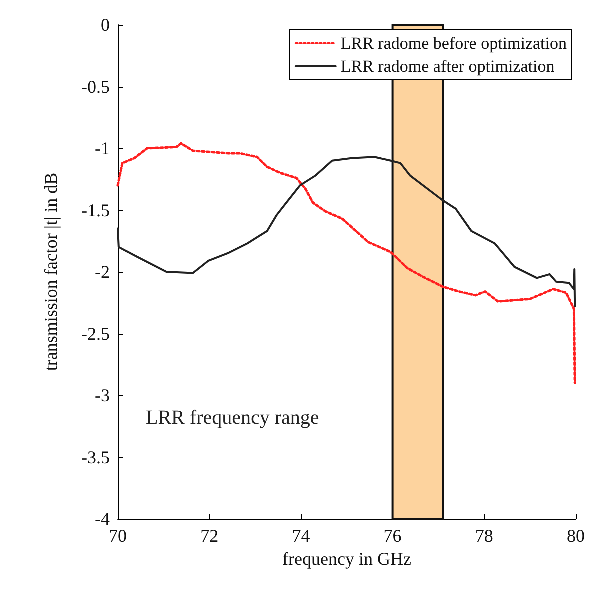  I want to click on legend-label: LRR radome before optimization, so click(454, 43).